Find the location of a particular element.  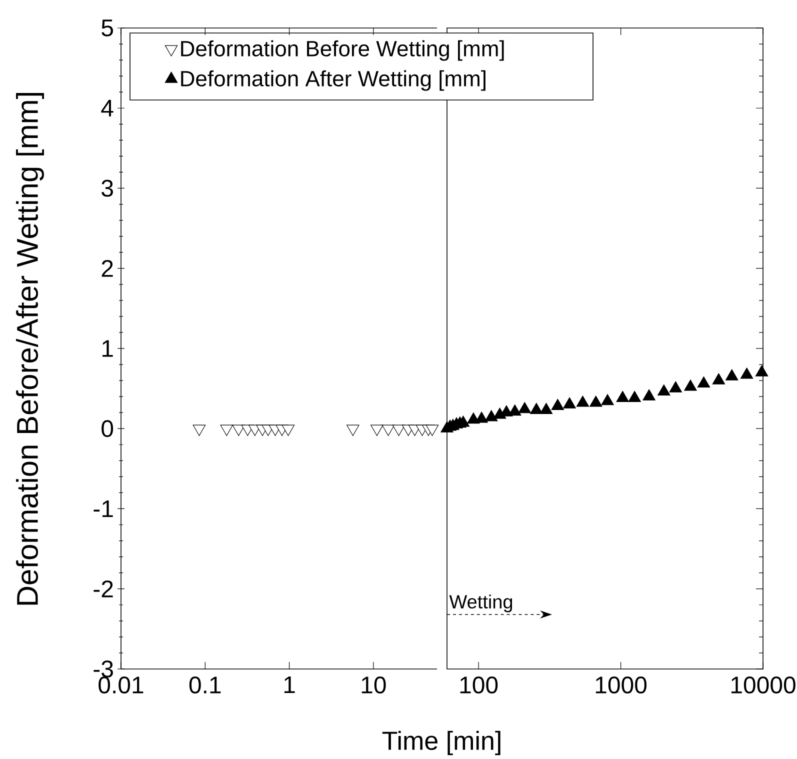

y-tick-label: -1 is located at coordinates (103, 508).